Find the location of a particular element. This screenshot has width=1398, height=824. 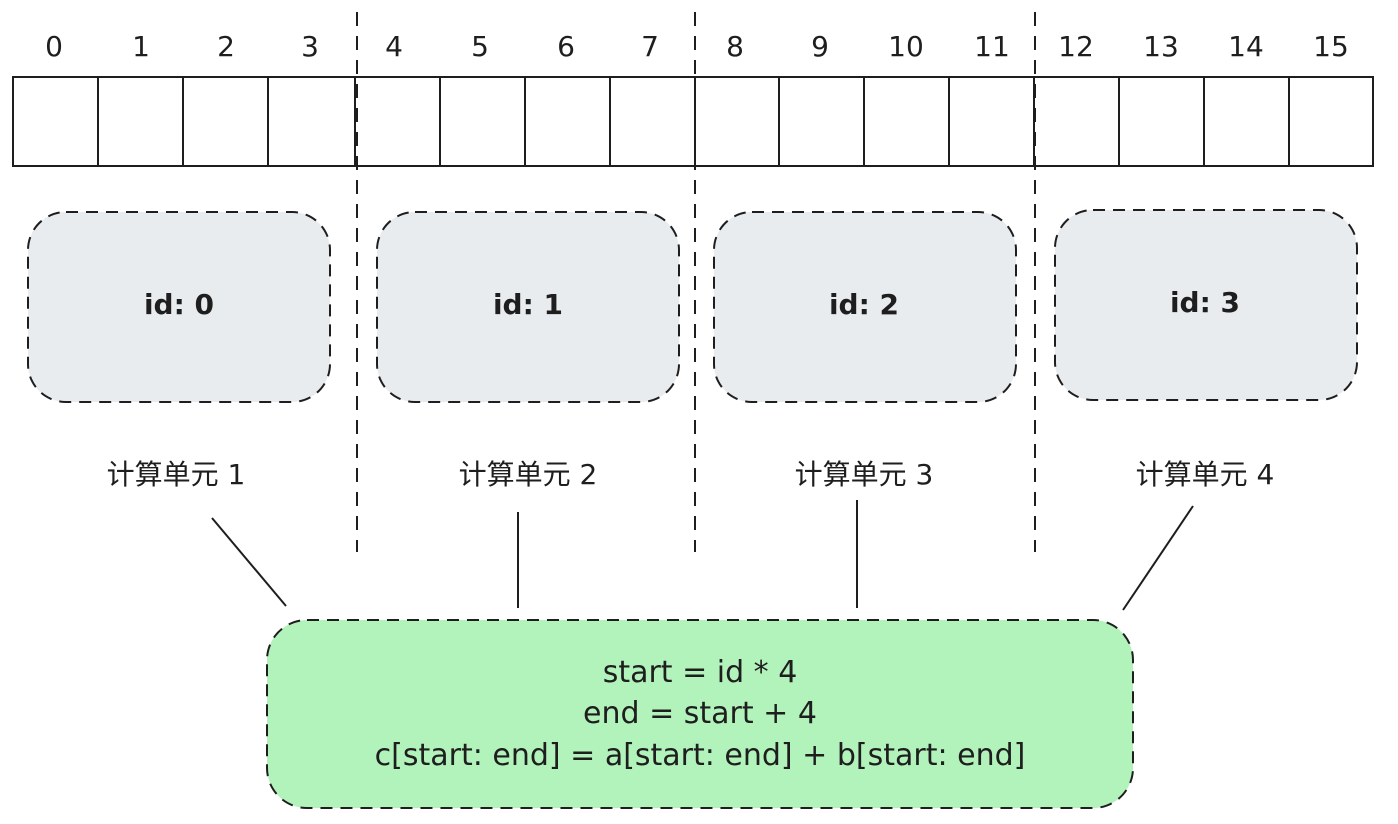

array-index-label: 11 is located at coordinates (992, 46).